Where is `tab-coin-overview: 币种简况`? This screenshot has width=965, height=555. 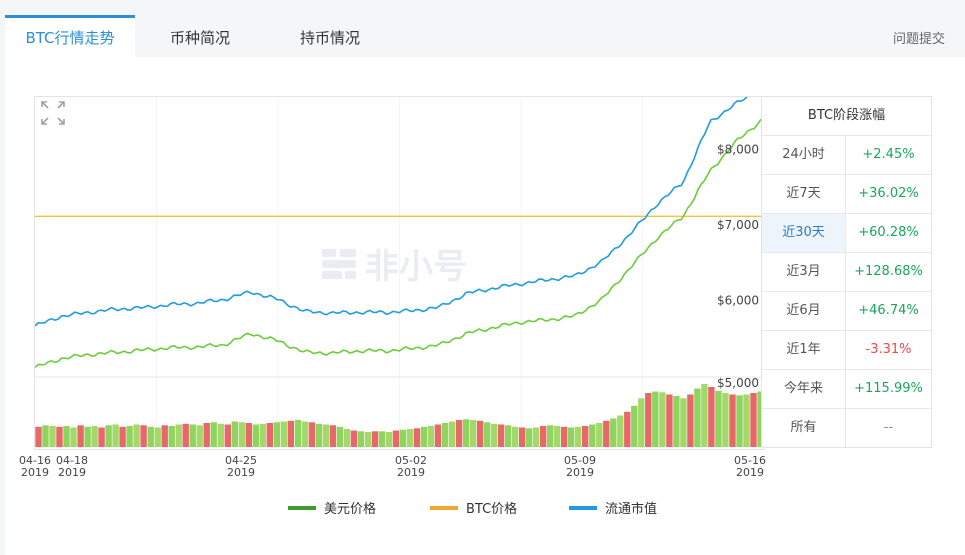 tab-coin-overview: 币种简况 is located at coordinates (199, 38).